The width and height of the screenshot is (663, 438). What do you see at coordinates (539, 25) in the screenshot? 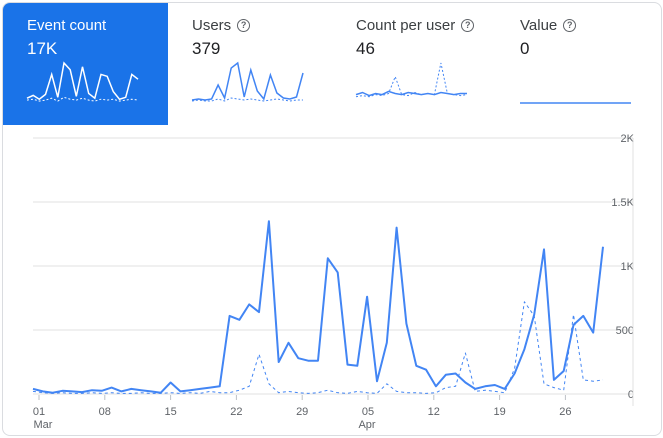
I see `metric-label-value-text: Value` at bounding box center [539, 25].